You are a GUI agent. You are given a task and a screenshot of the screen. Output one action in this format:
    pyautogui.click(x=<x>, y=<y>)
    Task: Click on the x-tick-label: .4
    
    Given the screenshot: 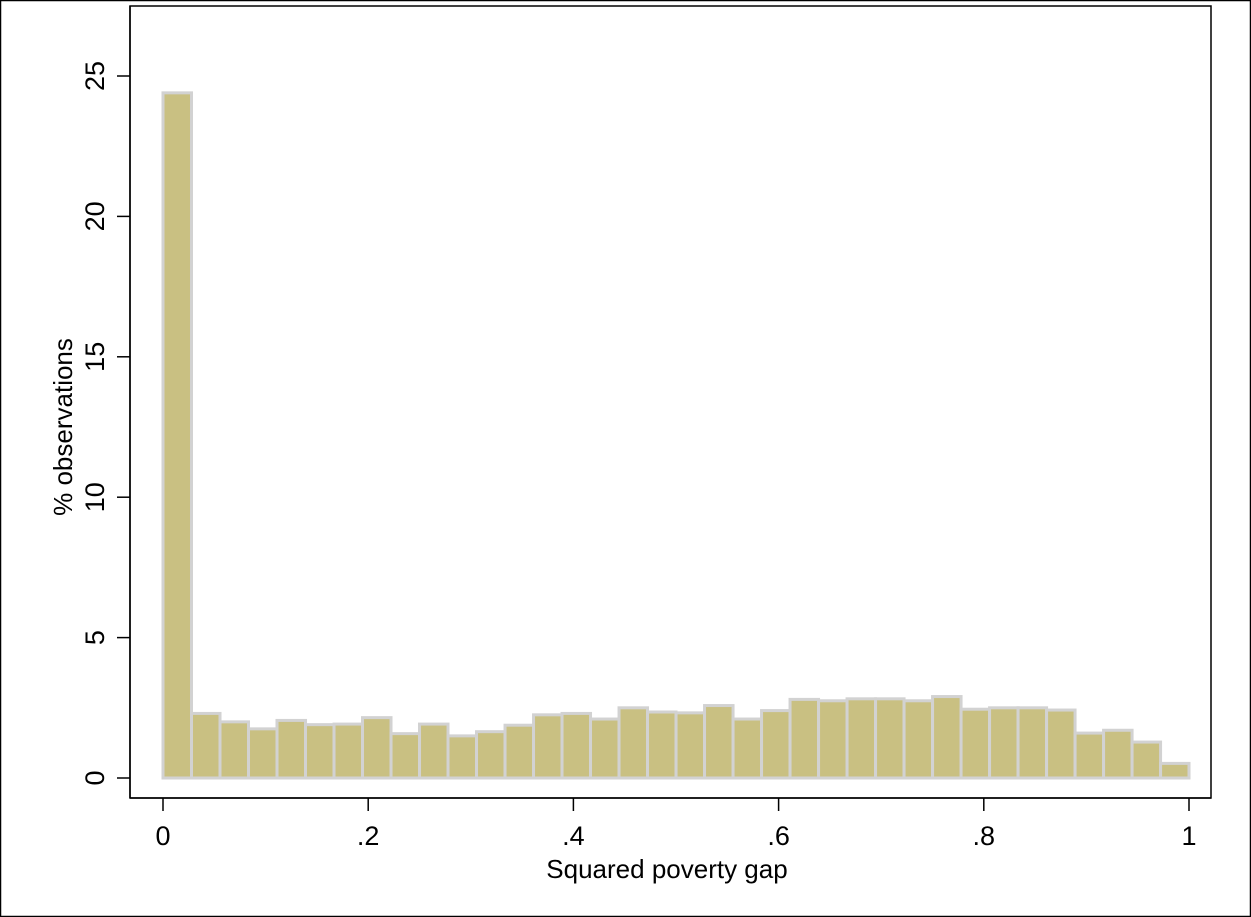 What is the action you would take?
    pyautogui.click(x=573, y=836)
    